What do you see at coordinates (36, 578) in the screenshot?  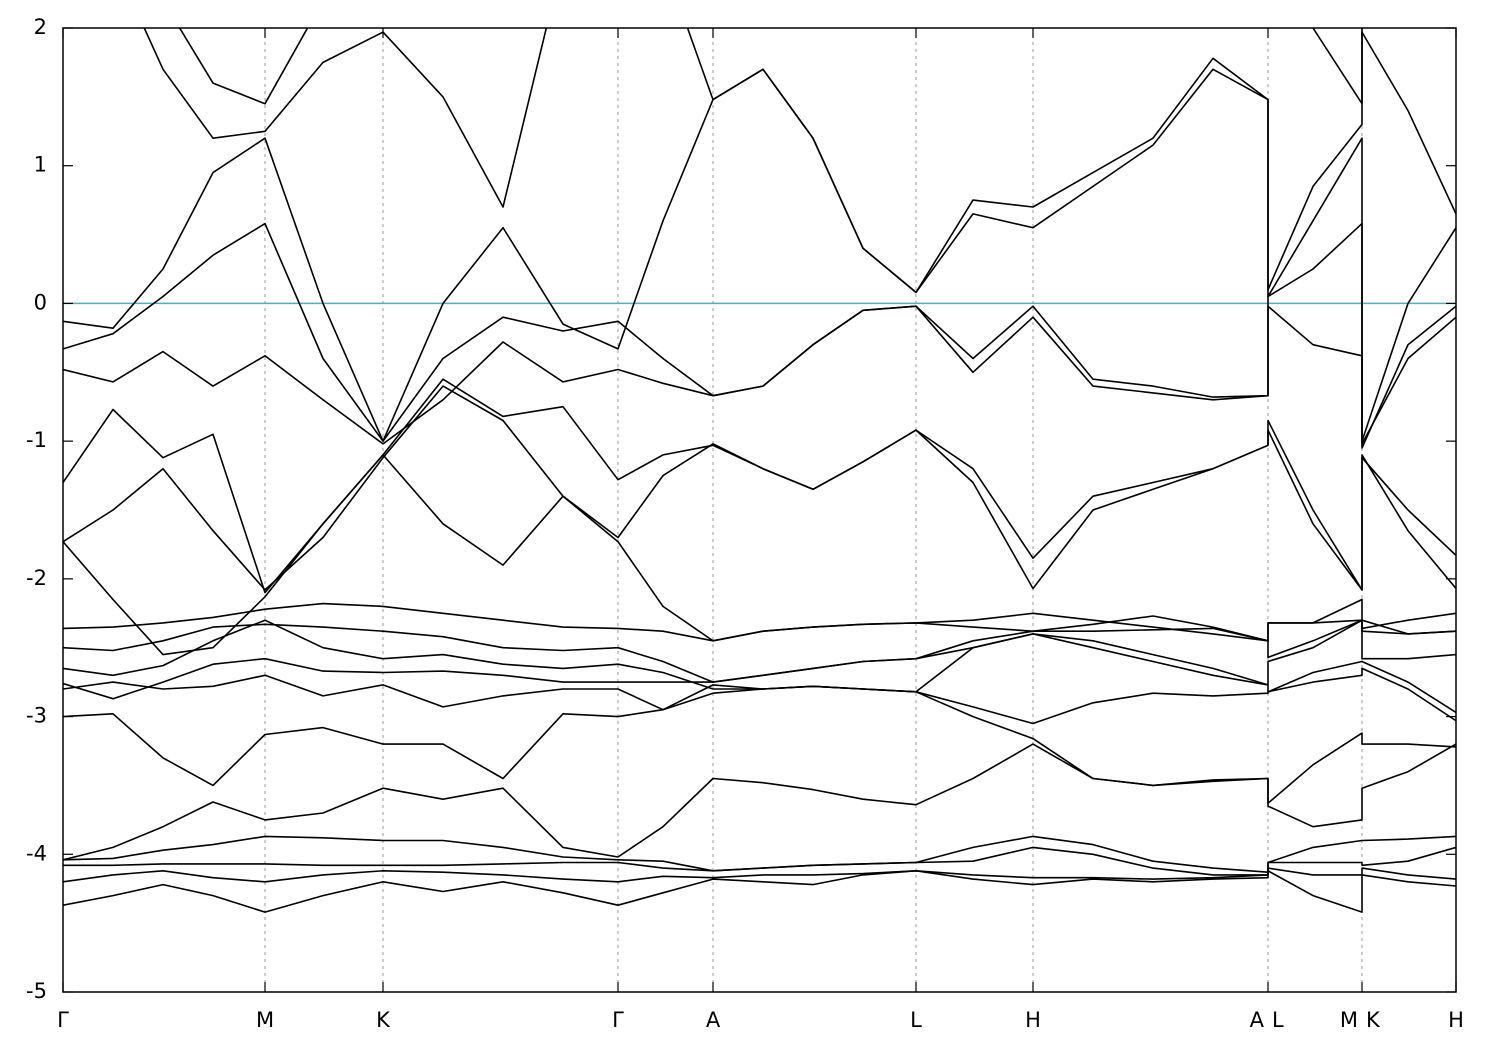 I see `y-tick-label: -2` at bounding box center [36, 578].